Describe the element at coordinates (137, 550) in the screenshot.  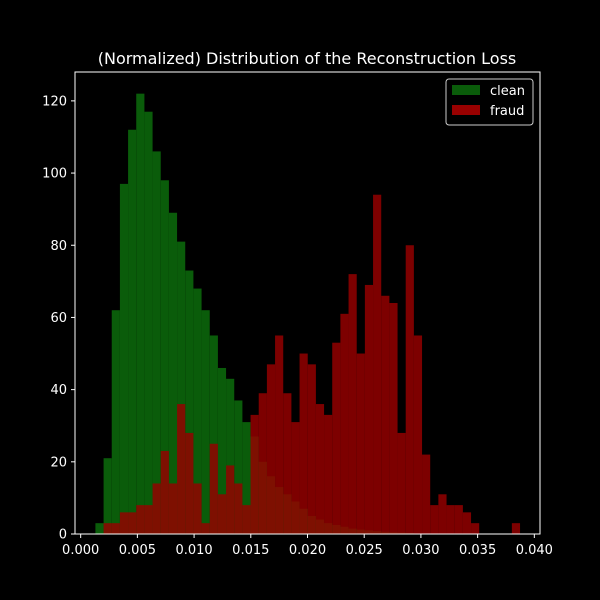
I see `x-tick-label: 0.005` at that location.